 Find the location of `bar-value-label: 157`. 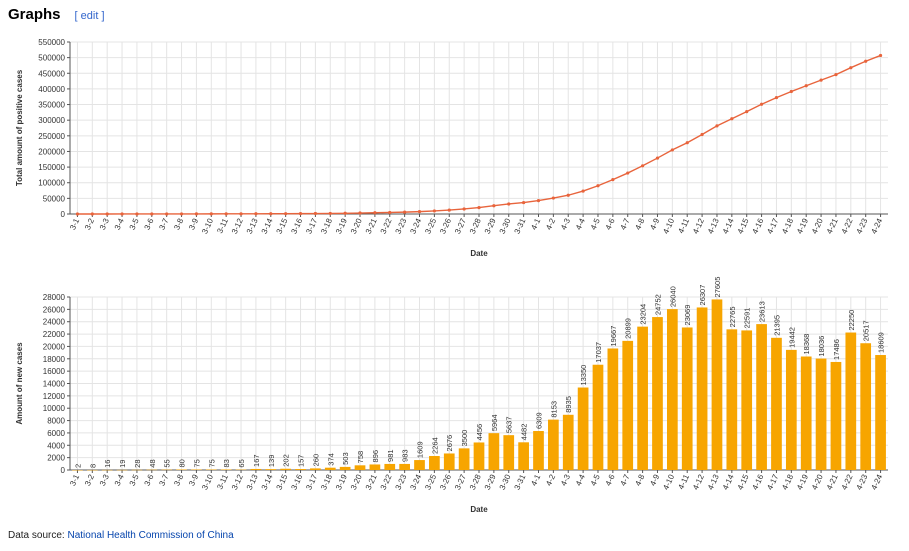

bar-value-label: 157 is located at coordinates (301, 461).